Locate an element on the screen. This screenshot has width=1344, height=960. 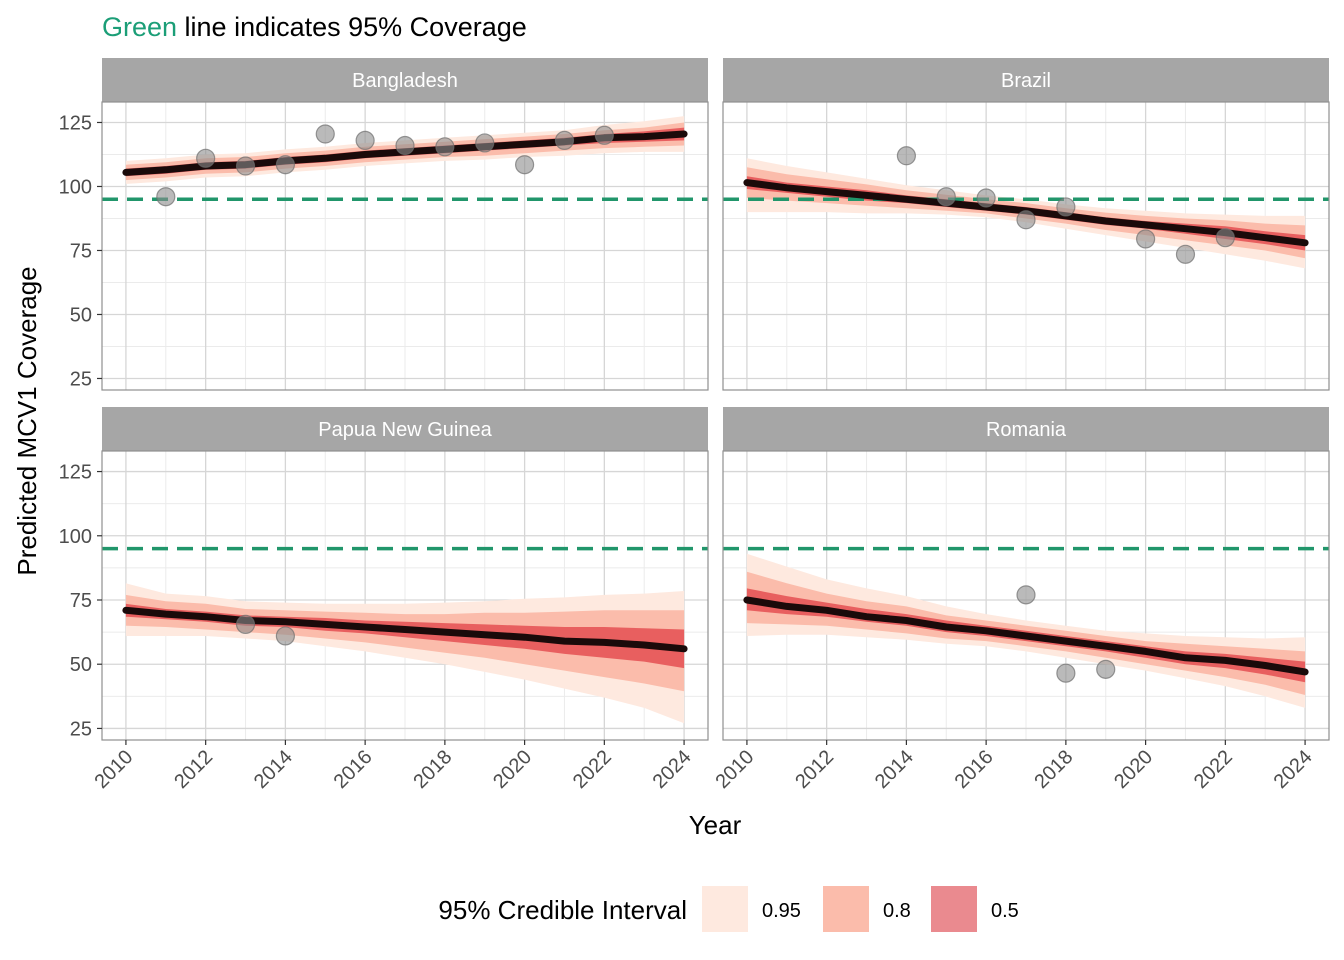
legend-entry: 0.5 is located at coordinates (975, 909).